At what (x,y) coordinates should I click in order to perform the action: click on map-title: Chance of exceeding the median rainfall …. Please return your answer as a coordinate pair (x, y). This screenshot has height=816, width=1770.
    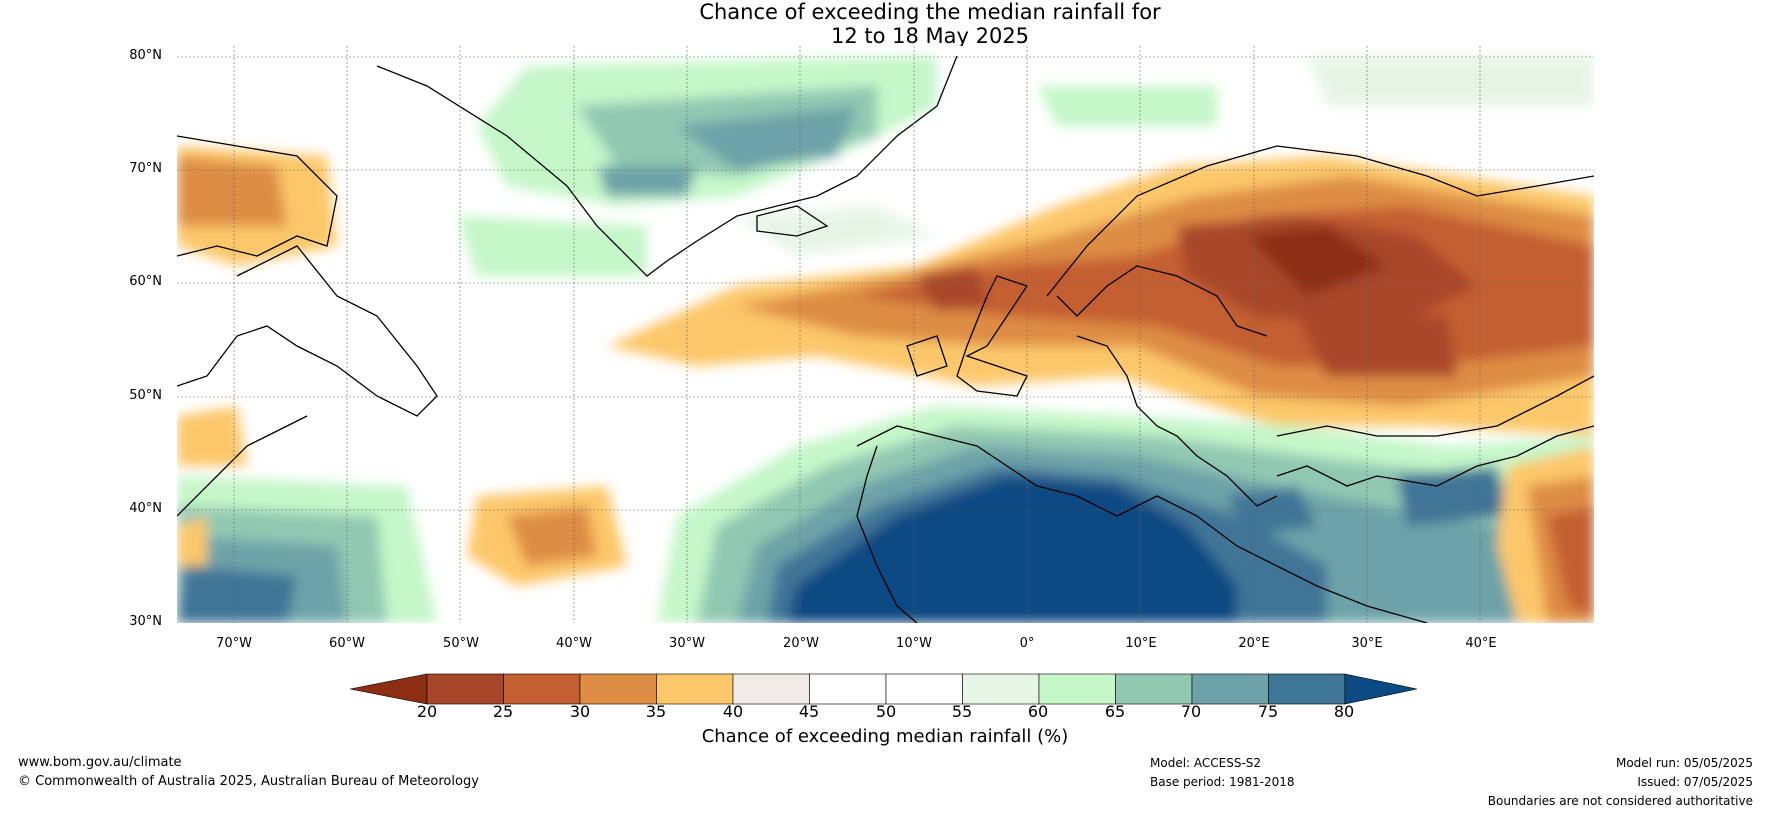
    Looking at the image, I should click on (885, 24).